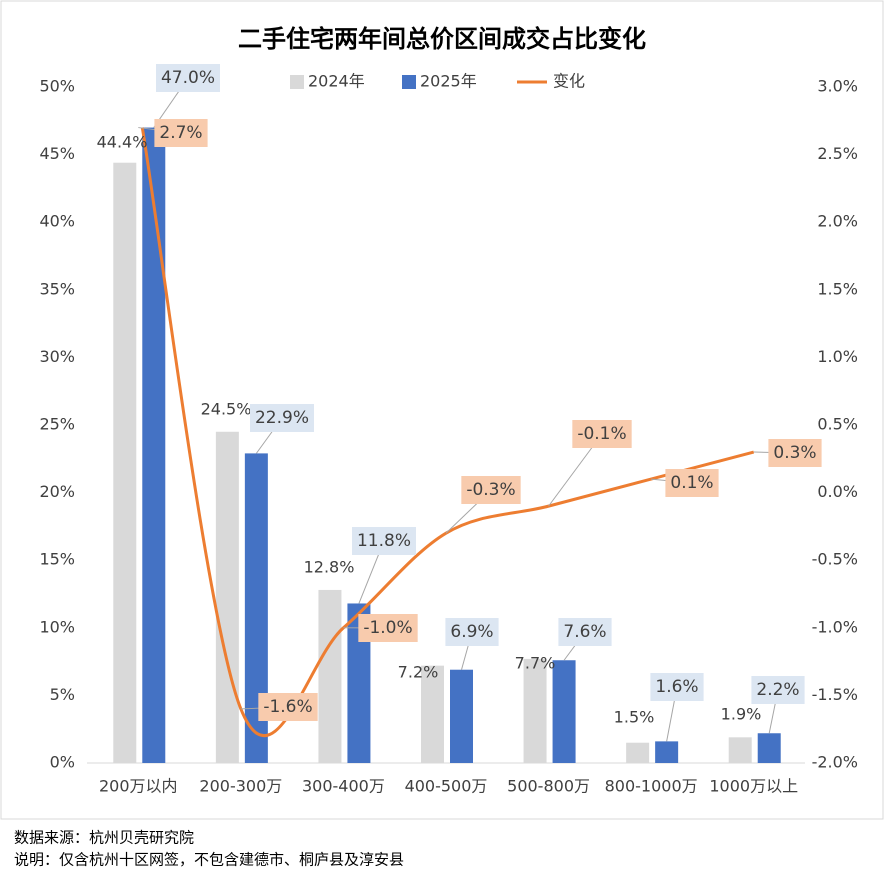 The width and height of the screenshot is (884, 880). I want to click on y-tick-label: 35%, so click(57, 288).